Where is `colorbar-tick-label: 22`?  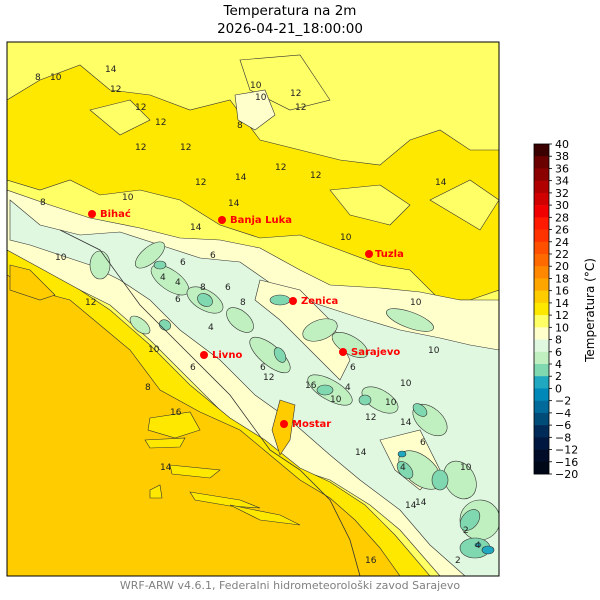
colorbar-tick-label: 22 is located at coordinates (562, 254).